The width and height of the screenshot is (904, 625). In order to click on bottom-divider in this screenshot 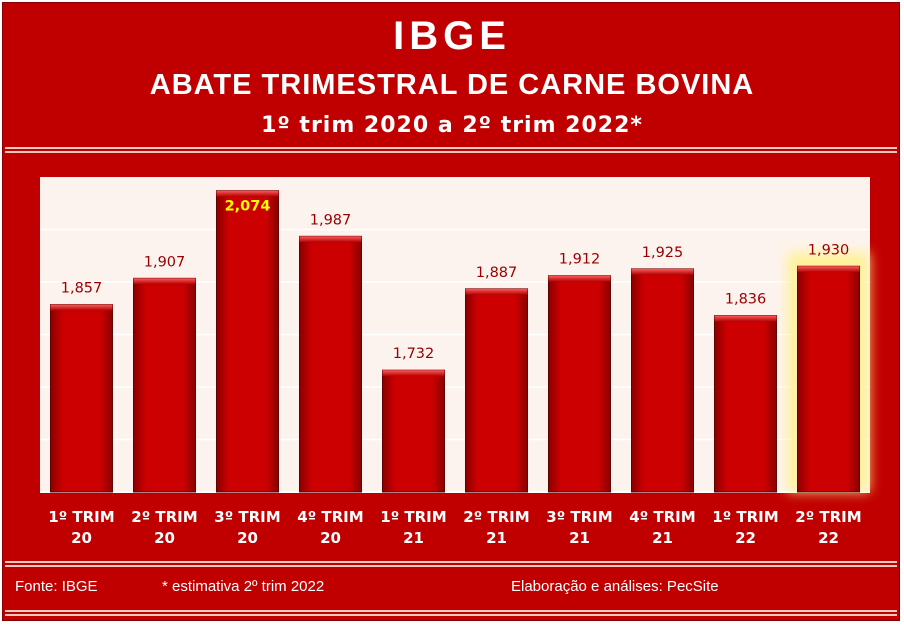, I will do `click(451, 611)`.